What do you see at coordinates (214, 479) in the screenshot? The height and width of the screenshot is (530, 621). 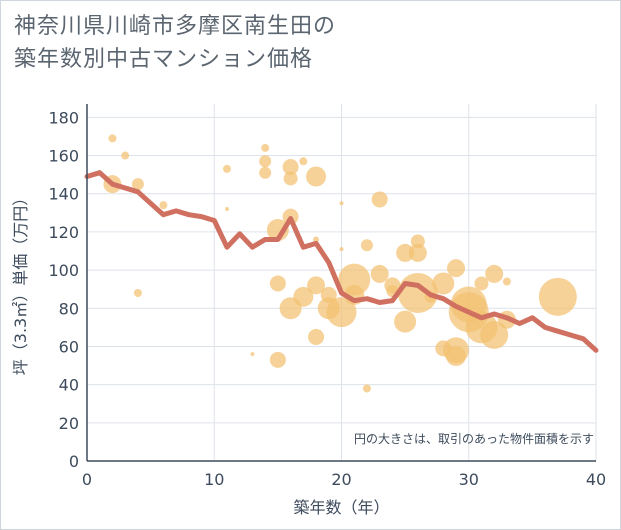 I see `x-tick-label: 10` at bounding box center [214, 479].